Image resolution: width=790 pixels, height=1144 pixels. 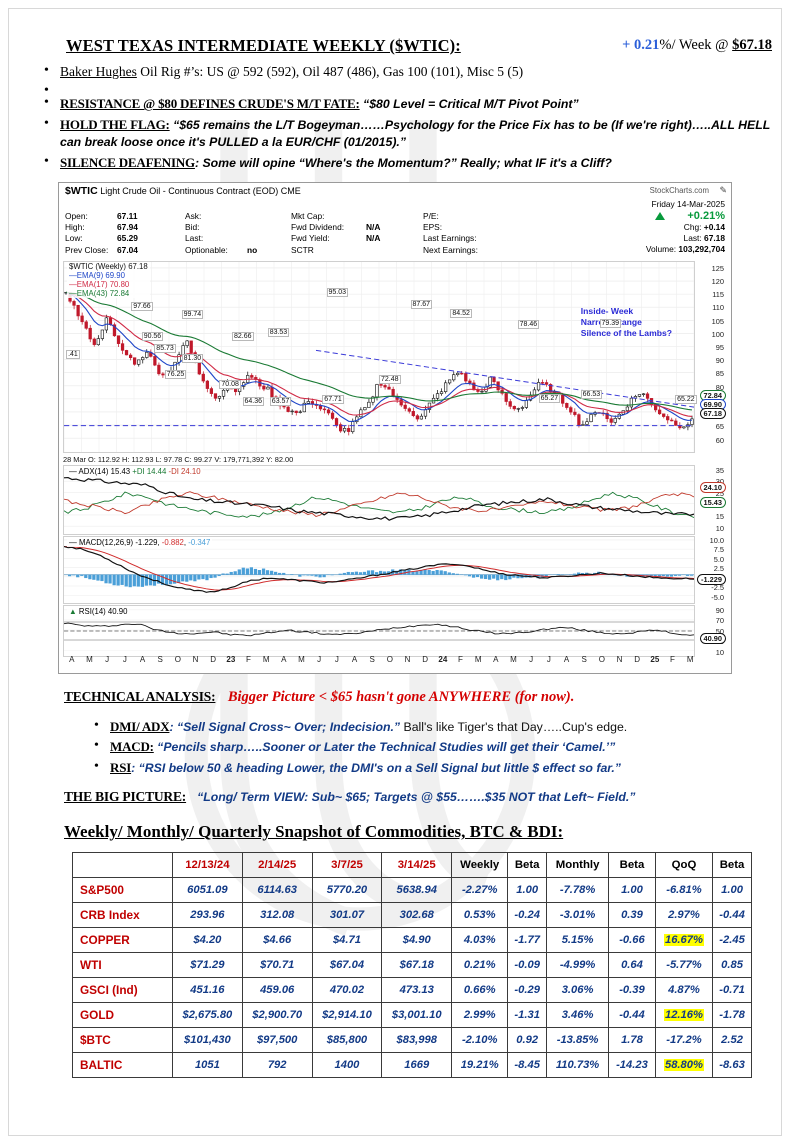 What do you see at coordinates (207, 1065) in the screenshot?
I see `table-cell: 1051` at bounding box center [207, 1065].